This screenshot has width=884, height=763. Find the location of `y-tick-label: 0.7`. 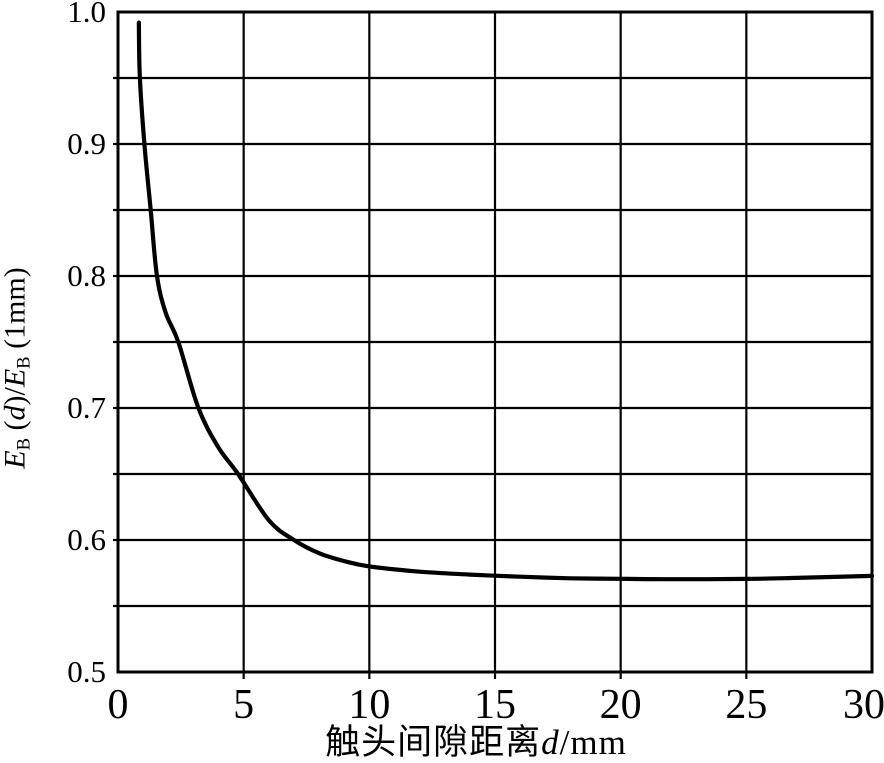

y-tick-label: 0.7 is located at coordinates (86, 407).